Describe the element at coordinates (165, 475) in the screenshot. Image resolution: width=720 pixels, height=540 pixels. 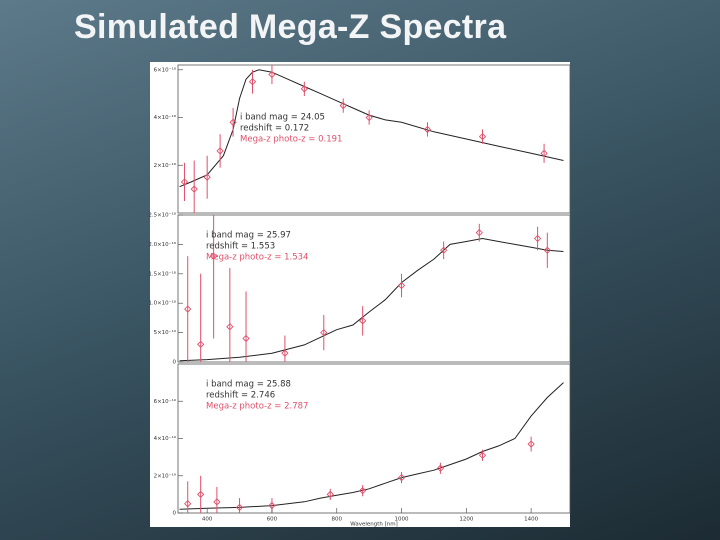
I see `y-tick-label: 2×10⁻¹⁹` at that location.